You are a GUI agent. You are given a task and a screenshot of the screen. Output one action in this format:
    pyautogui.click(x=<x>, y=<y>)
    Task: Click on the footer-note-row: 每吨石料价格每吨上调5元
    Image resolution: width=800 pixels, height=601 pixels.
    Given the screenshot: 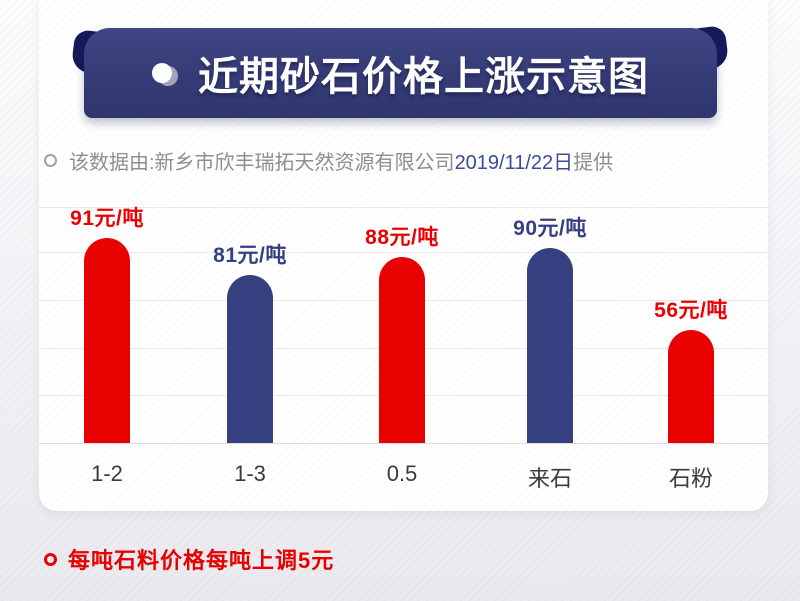 What is the action you would take?
    pyautogui.click(x=189, y=560)
    